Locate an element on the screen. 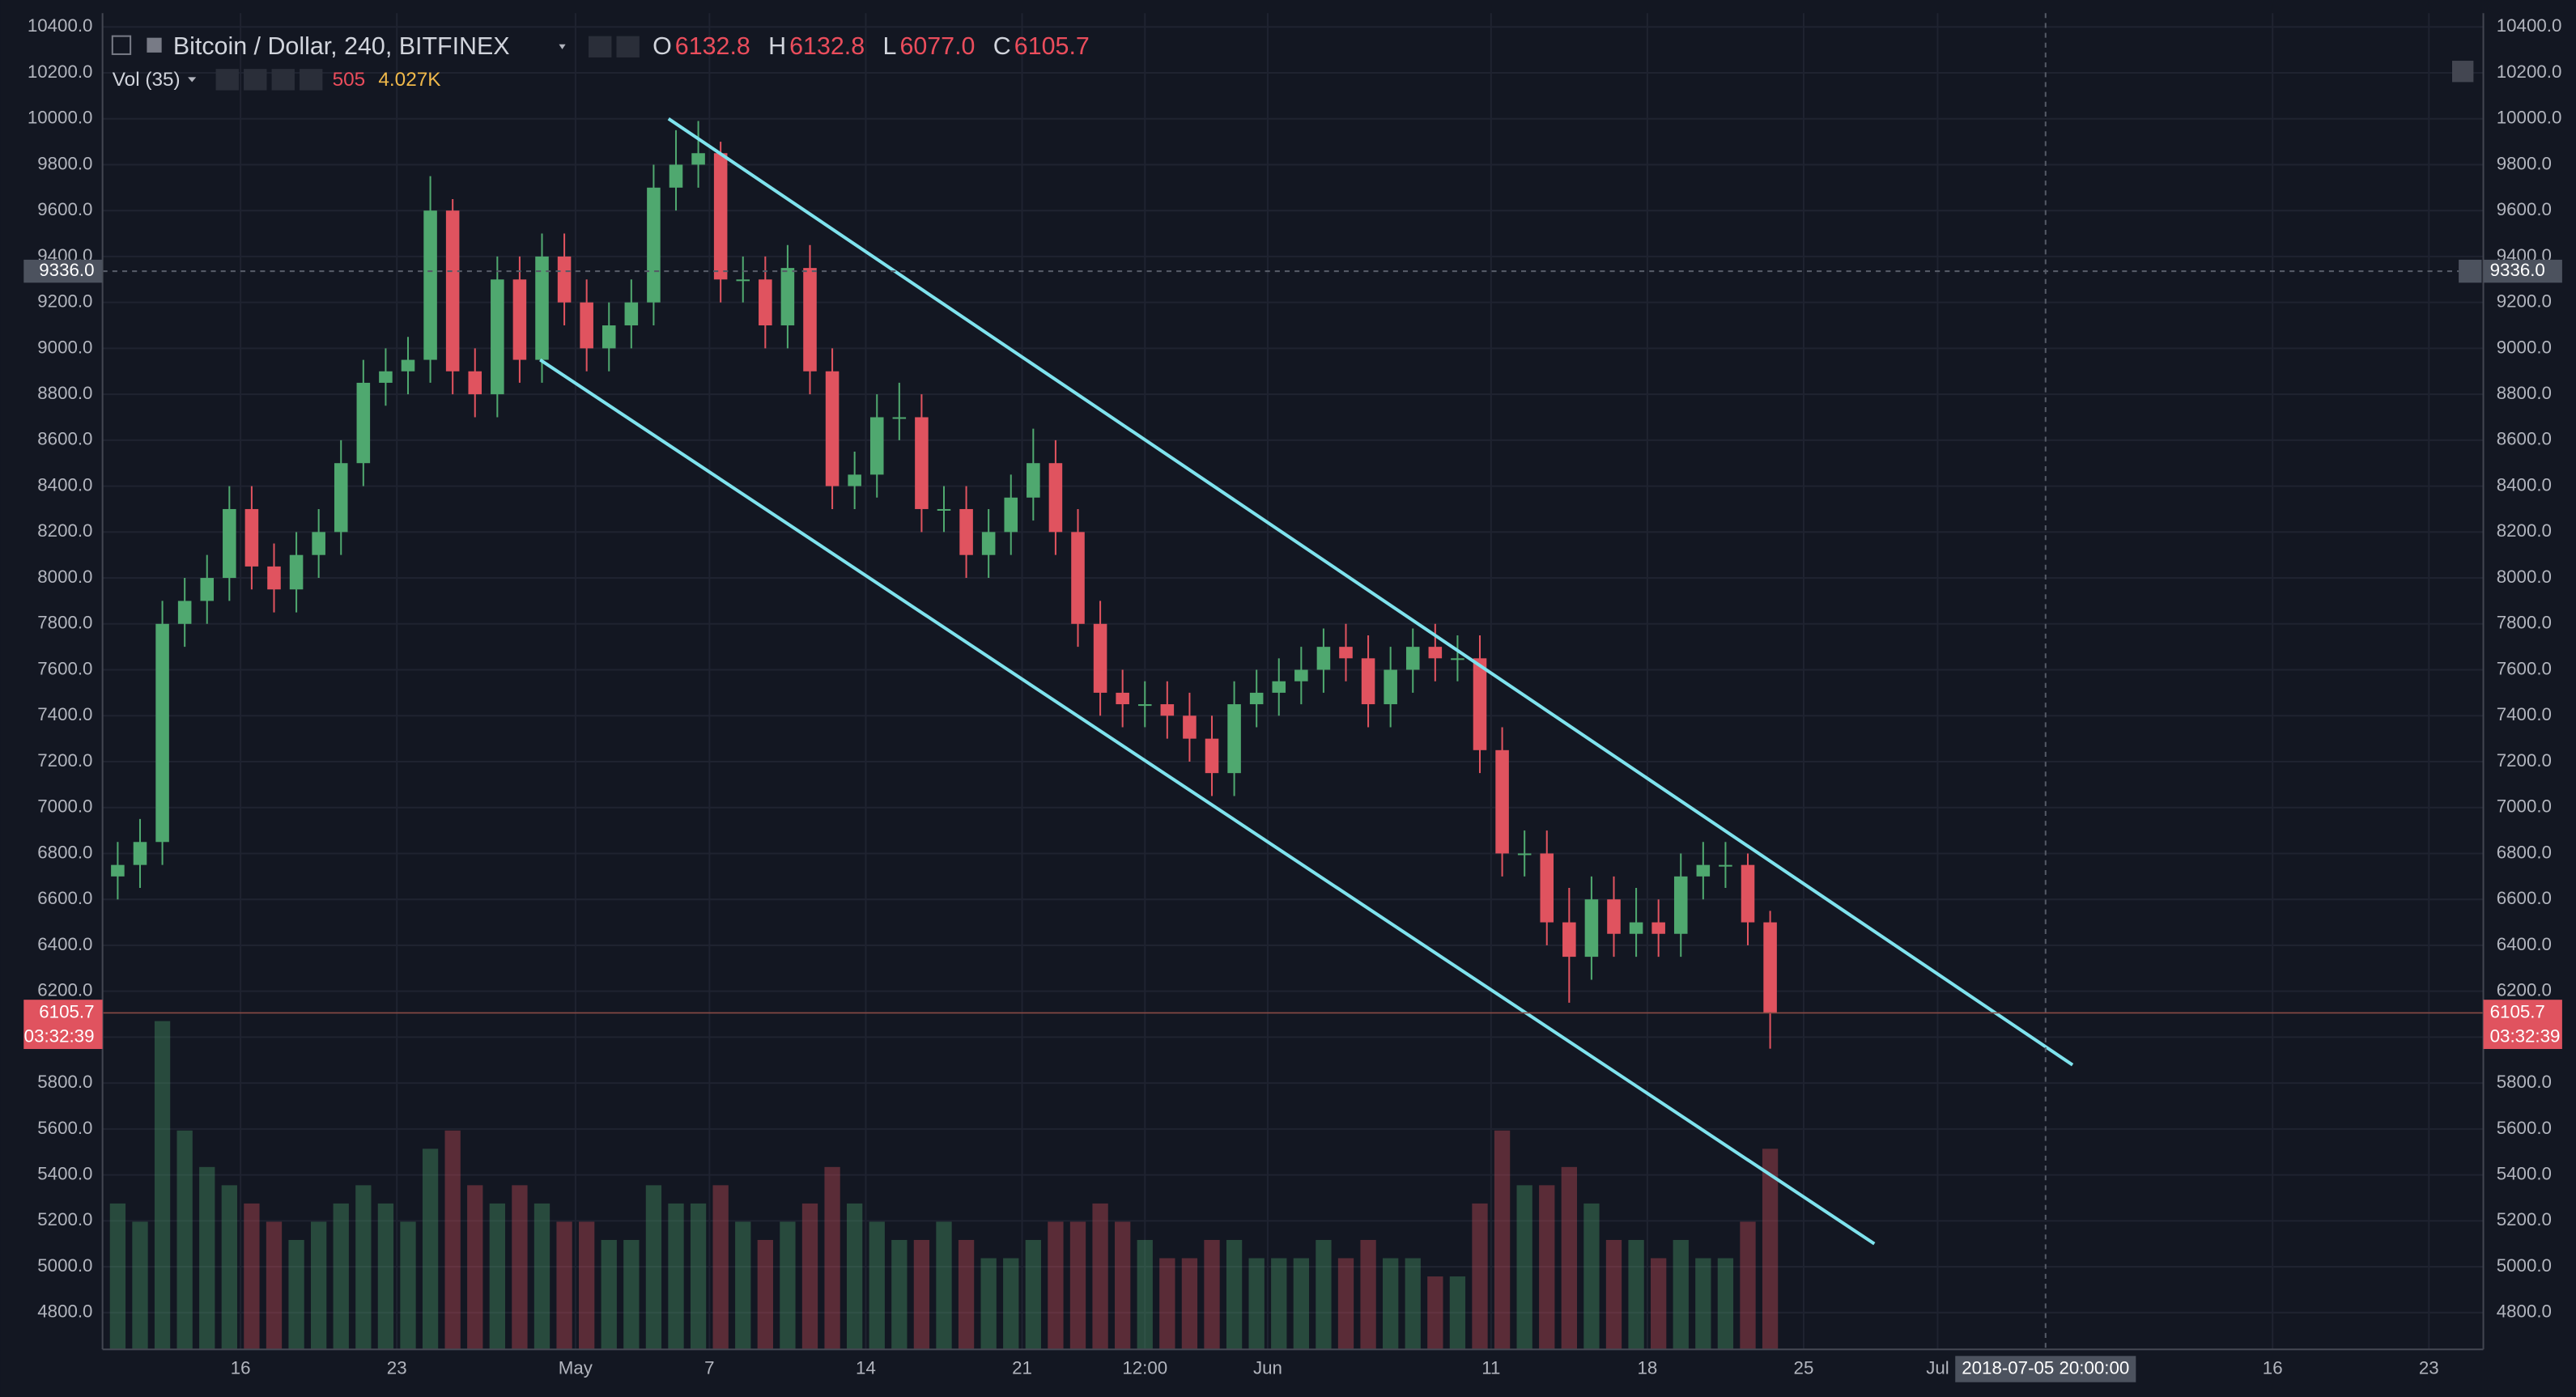 The image size is (2576, 1397). y-tick-label: 7200.0 is located at coordinates (65, 760).